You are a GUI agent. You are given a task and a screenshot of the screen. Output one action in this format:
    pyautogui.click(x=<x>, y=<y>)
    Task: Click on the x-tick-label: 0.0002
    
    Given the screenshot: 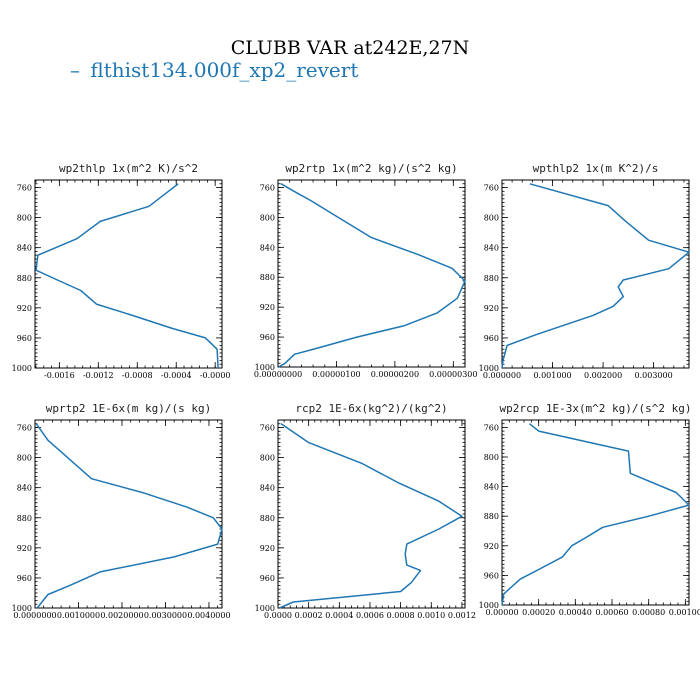 What is the action you would take?
    pyautogui.click(x=309, y=615)
    